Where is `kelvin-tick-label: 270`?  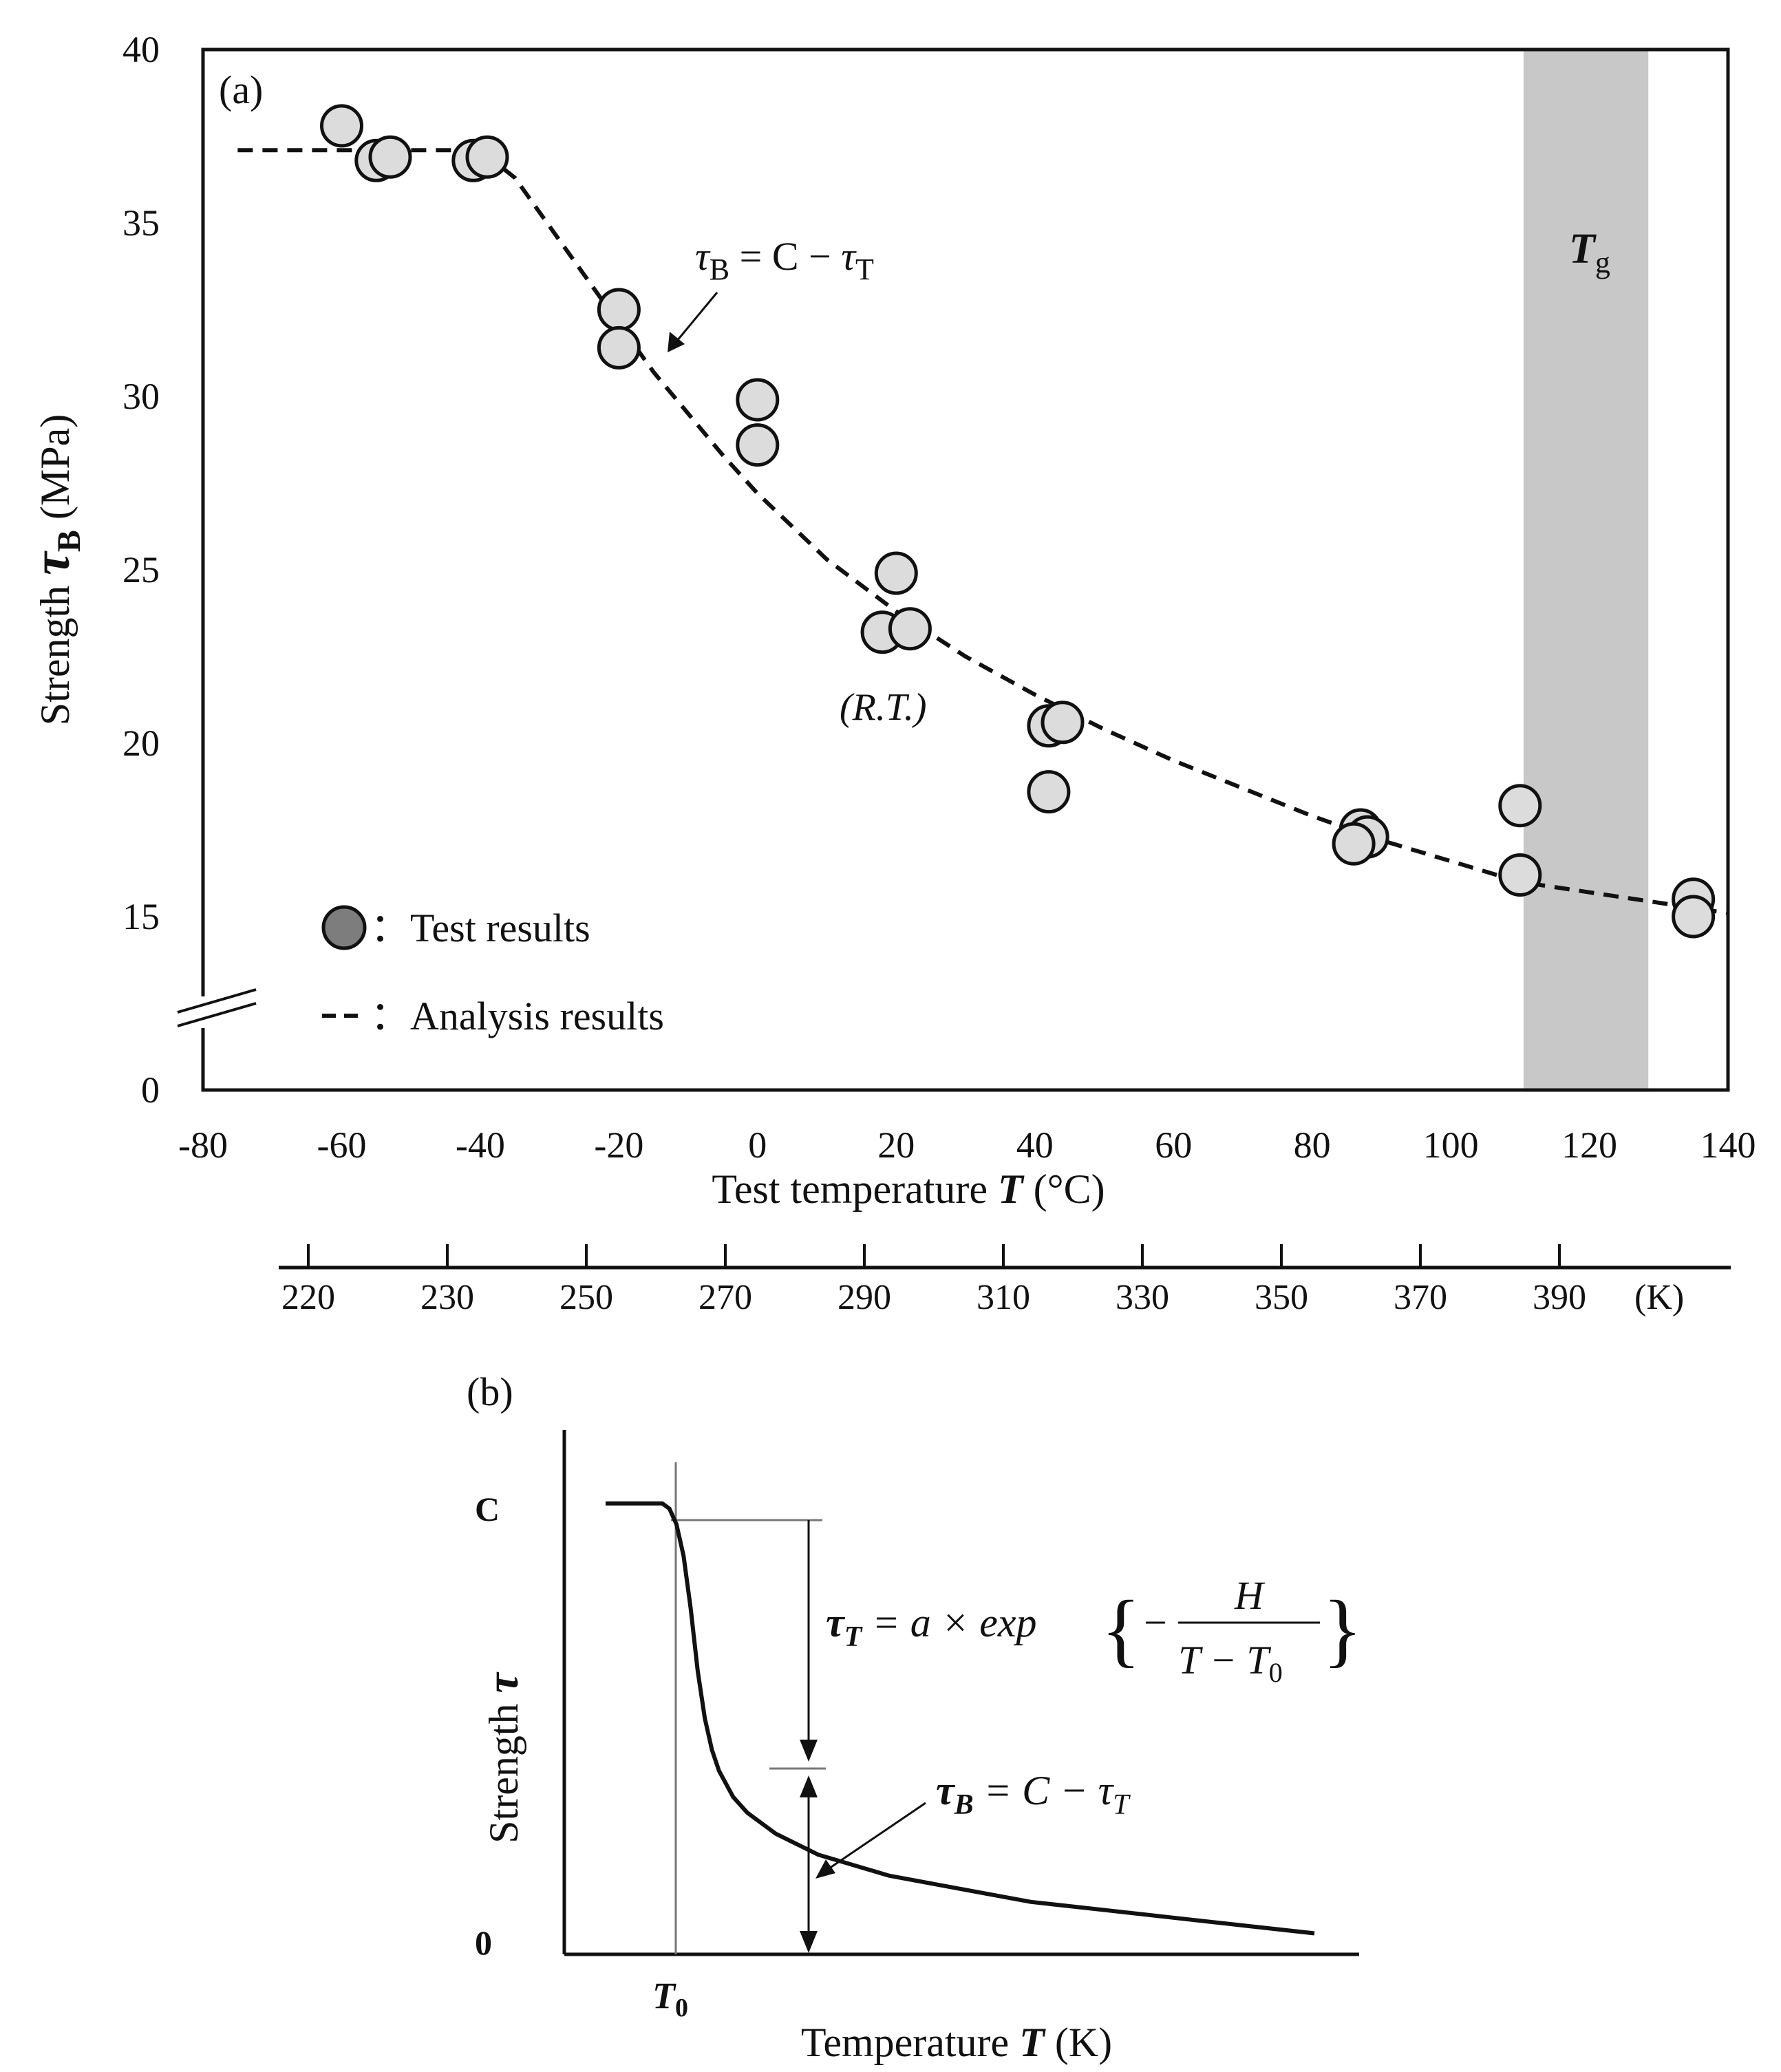
kelvin-tick-label: 270 is located at coordinates (725, 1297).